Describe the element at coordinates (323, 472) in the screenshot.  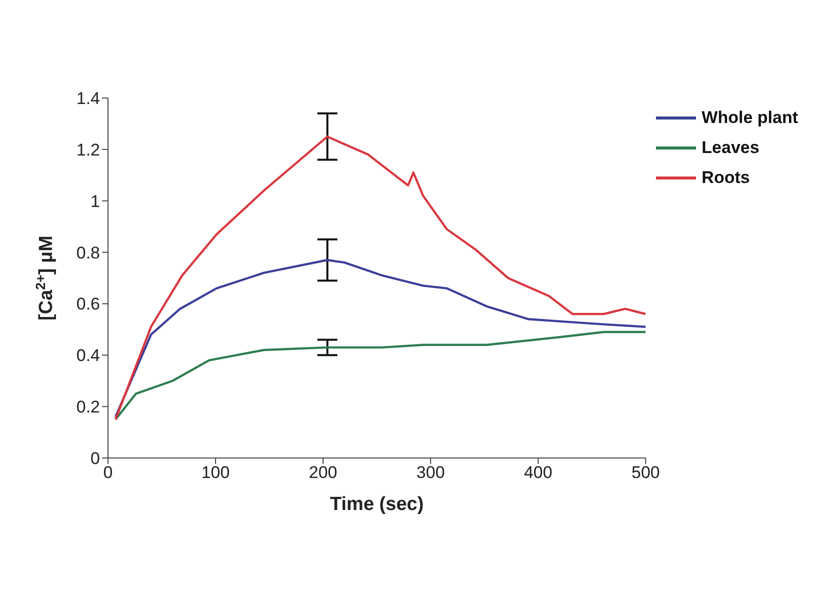
I see `x-tick-label: 200` at that location.